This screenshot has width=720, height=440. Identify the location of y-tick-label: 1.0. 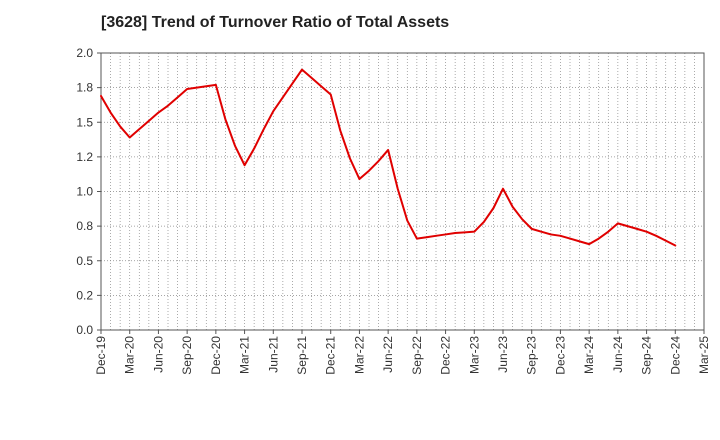
(84, 192).